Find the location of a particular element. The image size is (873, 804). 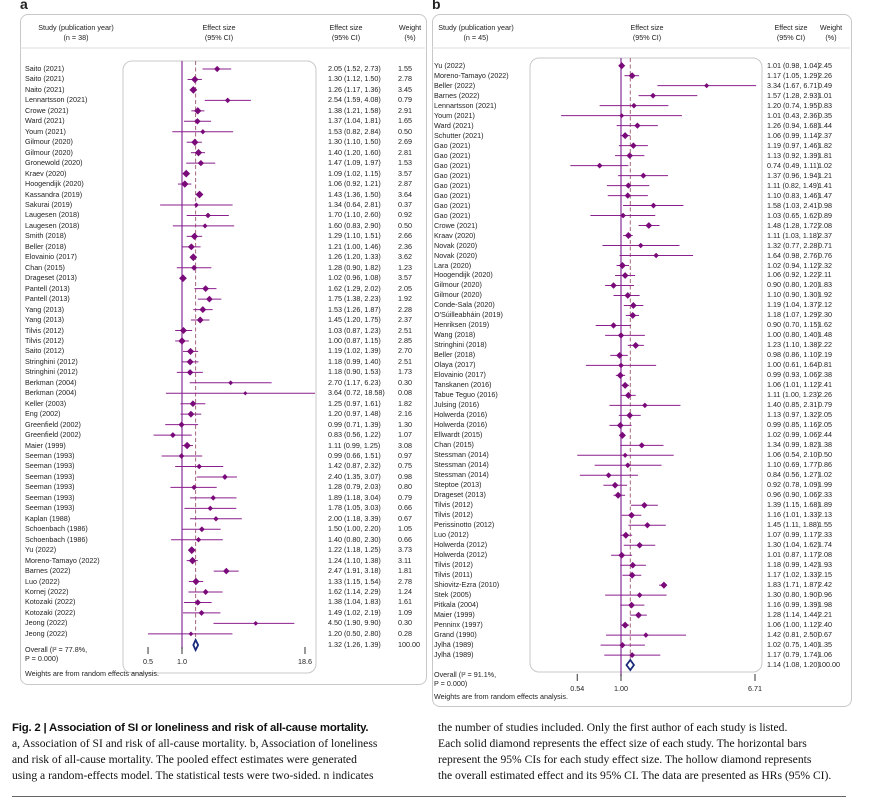

study-label: Ward (2021) is located at coordinates (45, 121).